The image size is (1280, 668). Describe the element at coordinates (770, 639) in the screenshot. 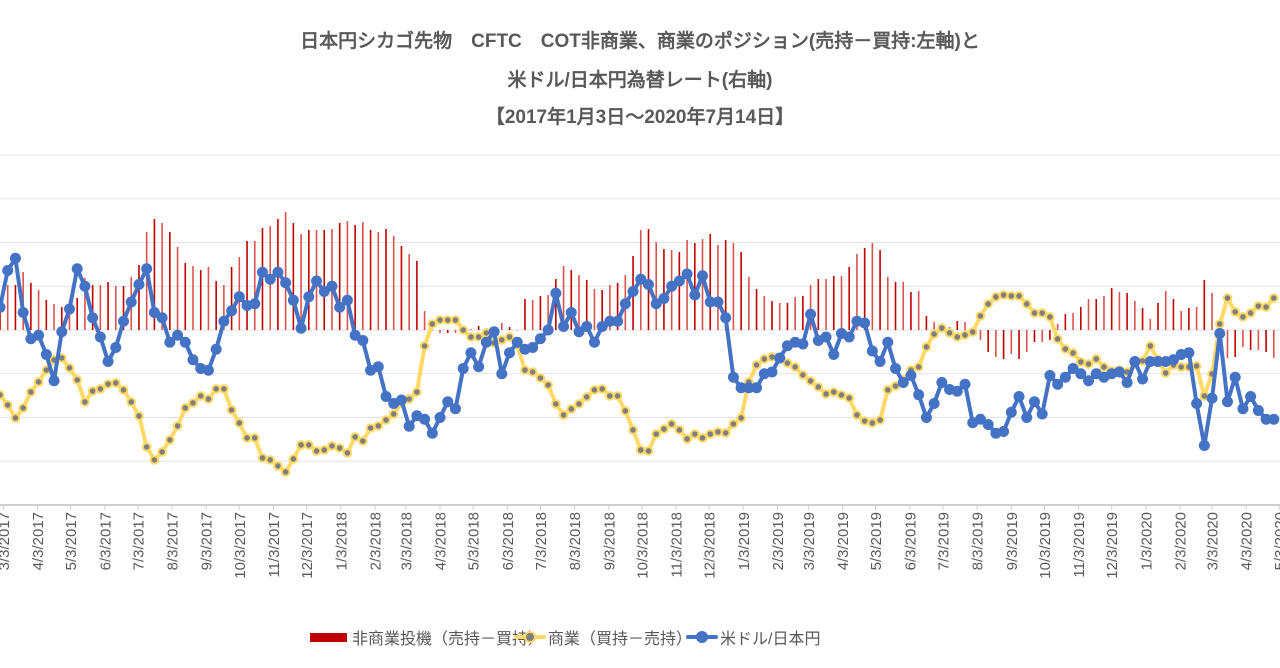

I see `legend-label-usdjpy: 米ドル/日本円` at that location.